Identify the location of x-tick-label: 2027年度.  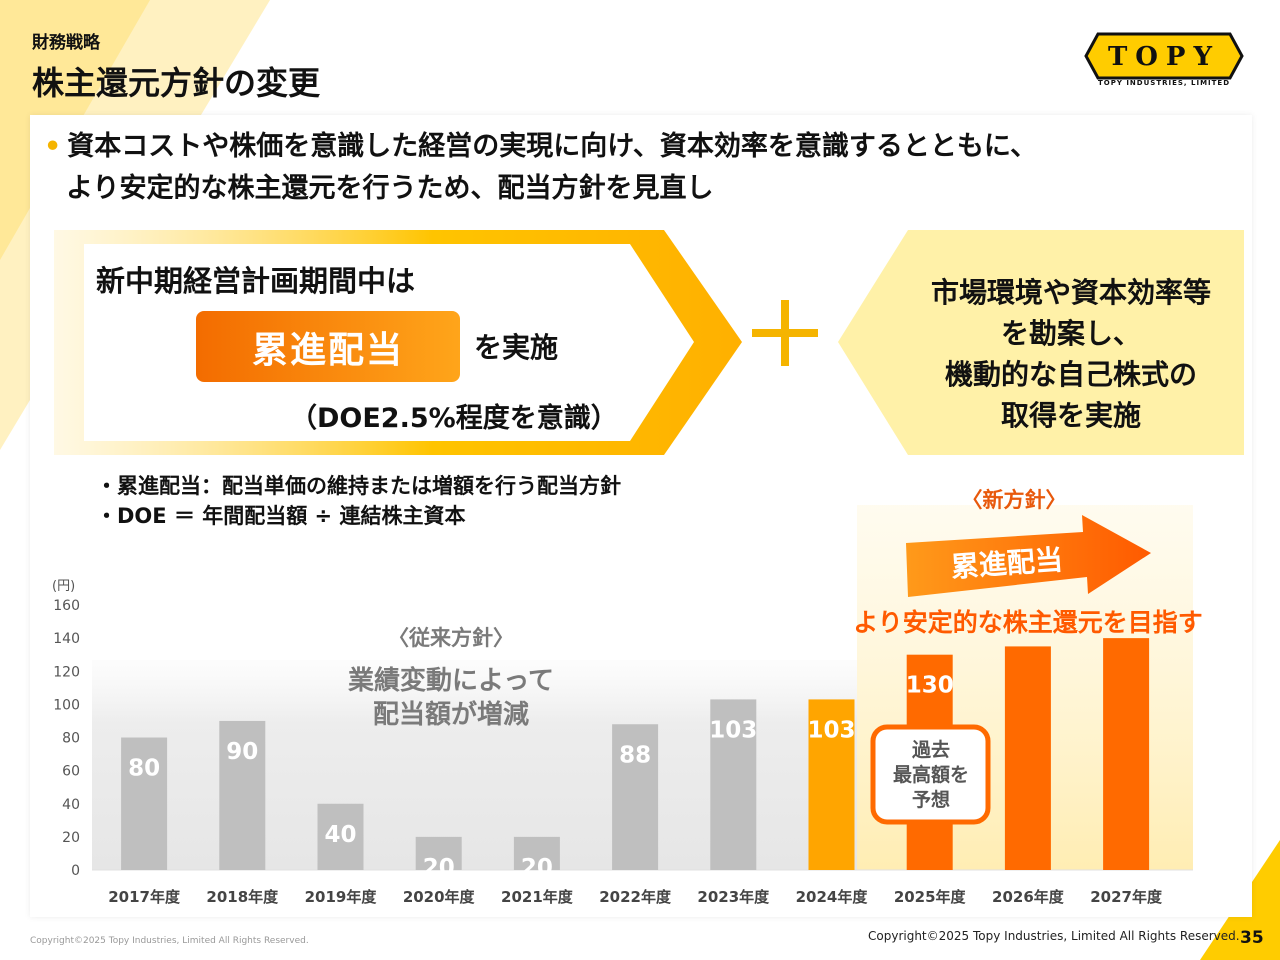
(1126, 897).